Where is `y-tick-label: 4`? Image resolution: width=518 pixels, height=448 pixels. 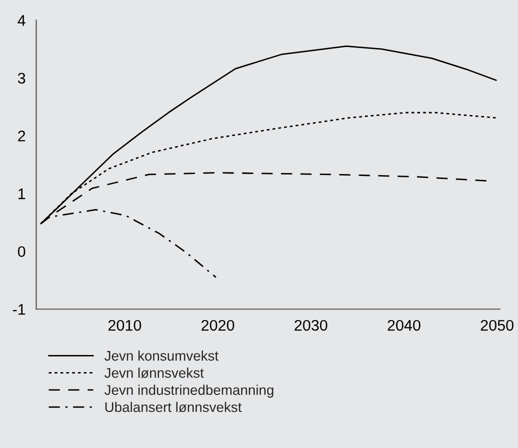 y-tick-label: 4 is located at coordinates (22, 20).